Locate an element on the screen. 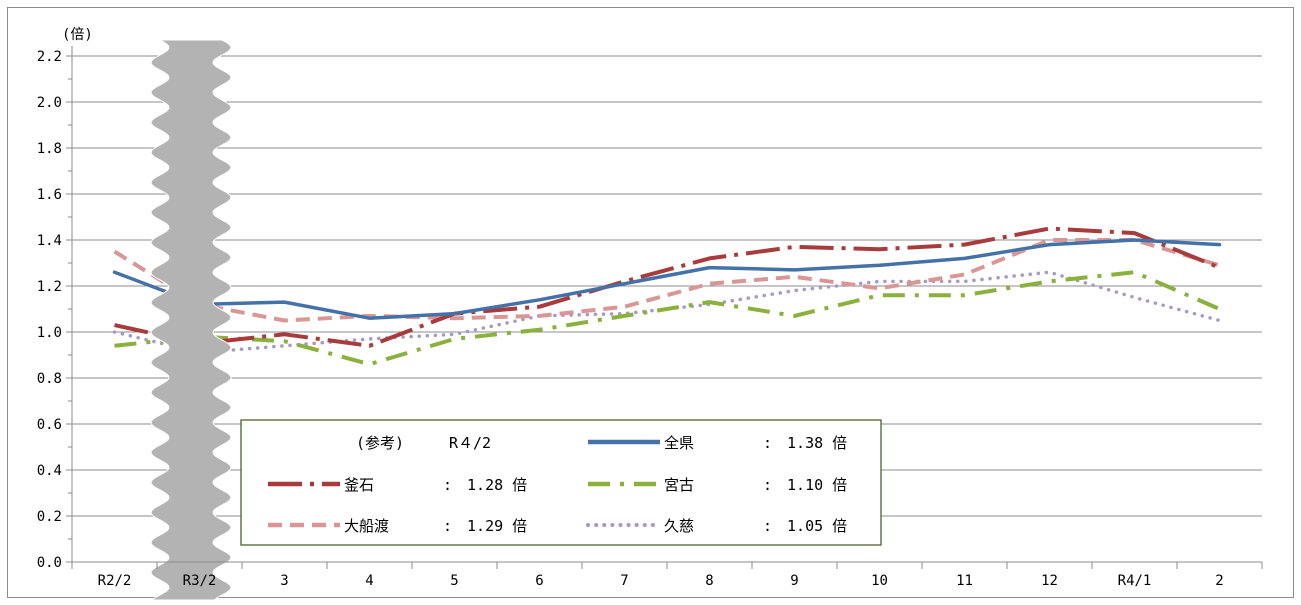 This screenshot has width=1301, height=605. axis-break-band is located at coordinates (191, 320).